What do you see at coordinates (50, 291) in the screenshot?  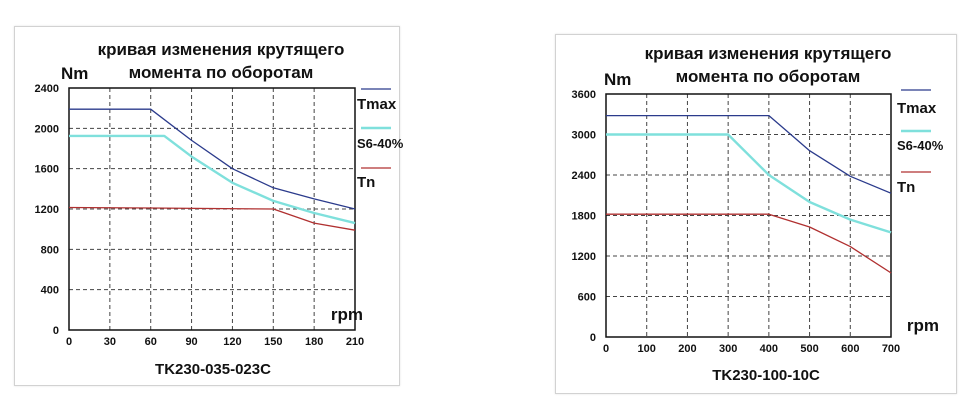 I see `y-tick-label: 400` at bounding box center [50, 291].